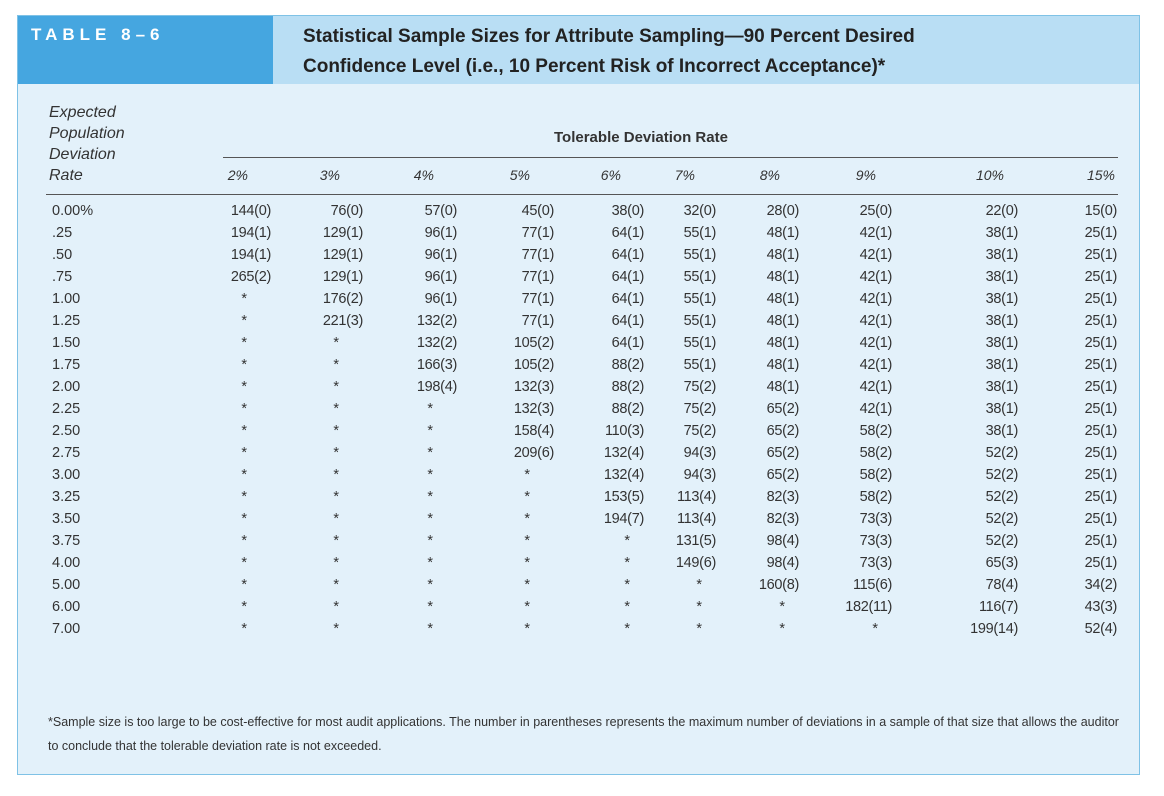 This screenshot has width=1164, height=796. Describe the element at coordinates (533, 453) in the screenshot. I see `table-cell: 209(6)` at that location.